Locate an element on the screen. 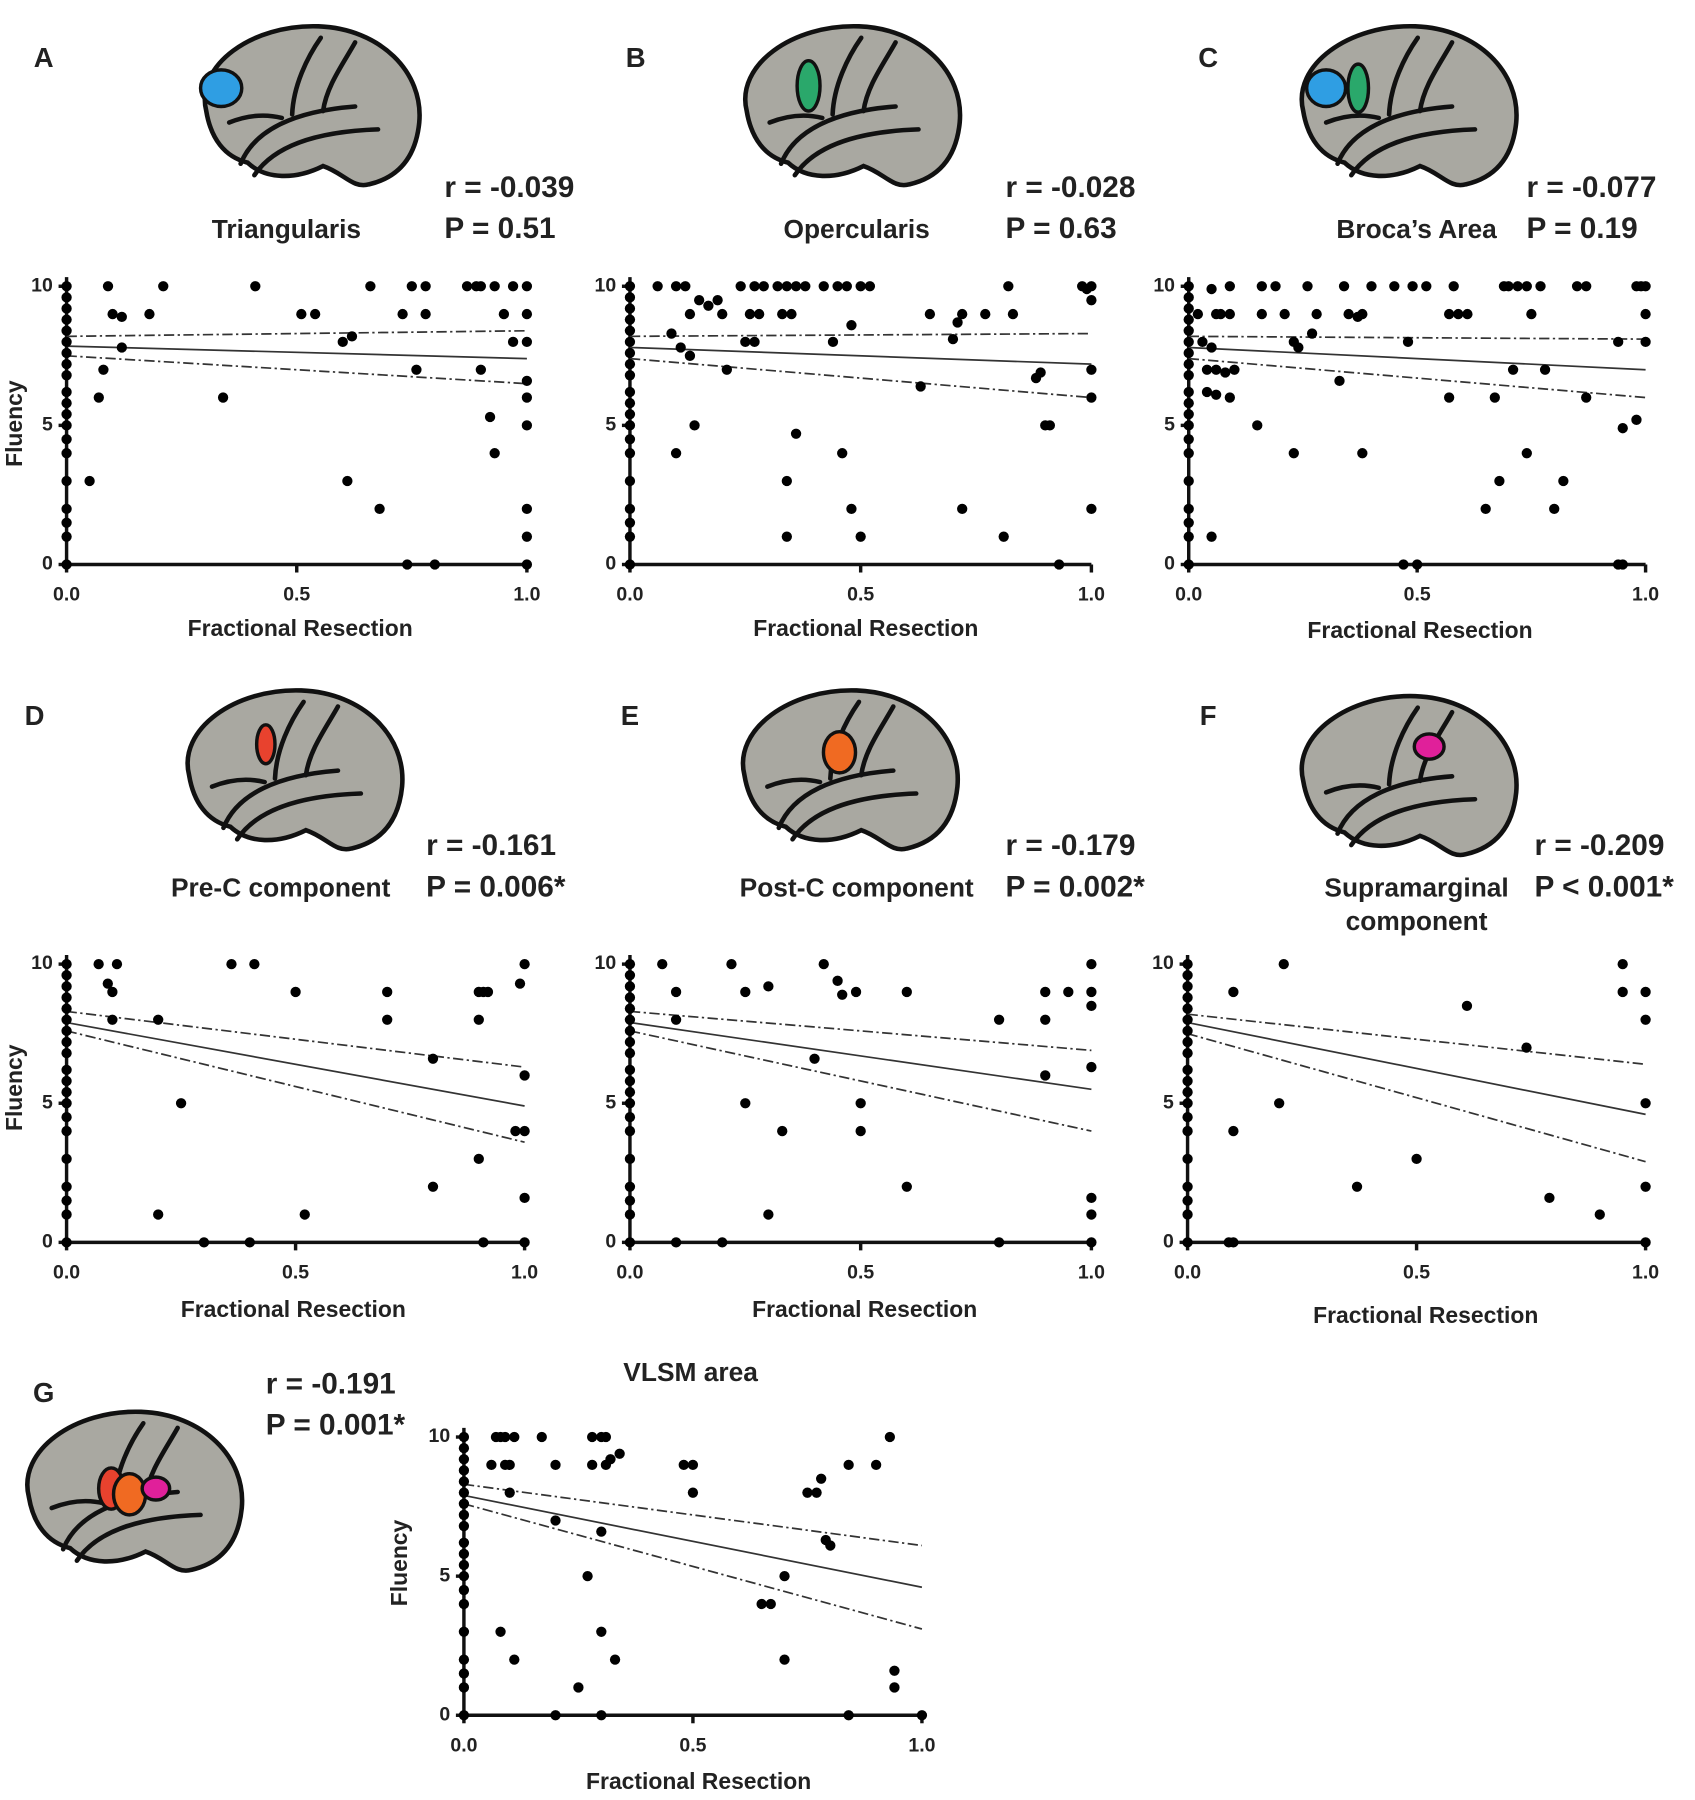  panel-title: VLSM area is located at coordinates (690, 1372).